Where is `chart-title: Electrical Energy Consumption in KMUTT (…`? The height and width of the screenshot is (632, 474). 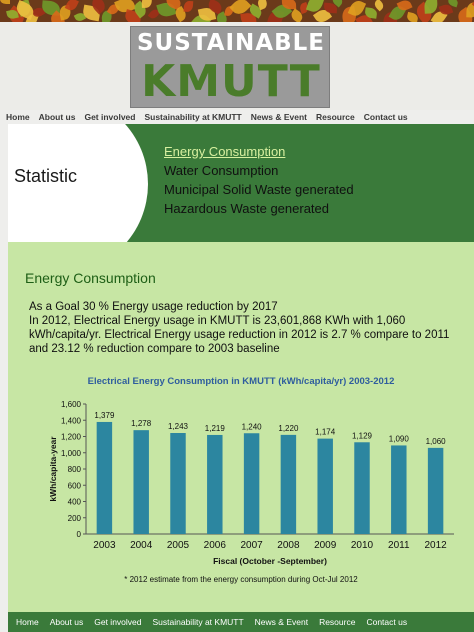
chart-title: Electrical Energy Consumption in KMUTT (… is located at coordinates (241, 381).